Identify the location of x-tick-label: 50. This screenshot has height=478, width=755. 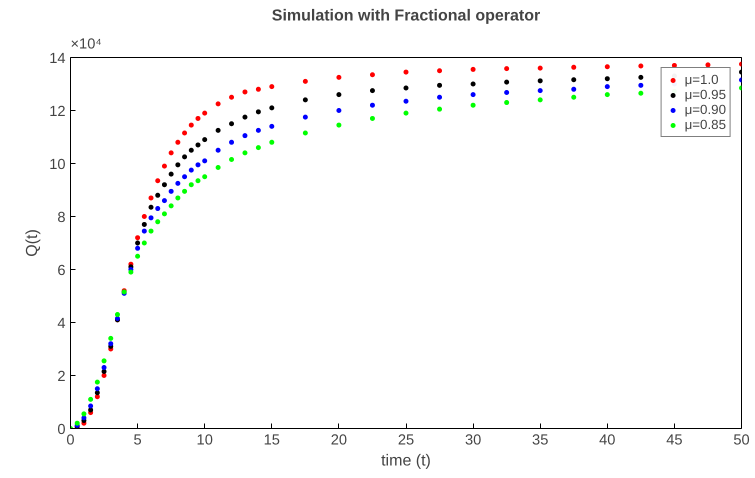
(741, 440).